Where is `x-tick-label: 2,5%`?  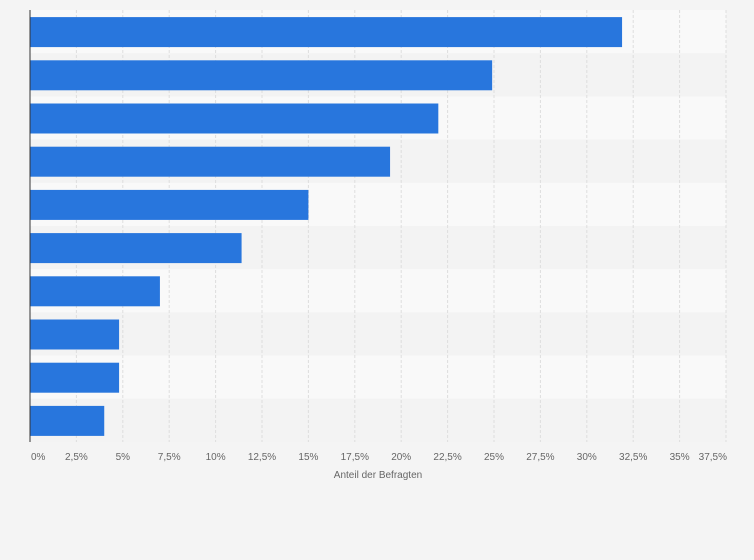
x-tick-label: 2,5% is located at coordinates (76, 457).